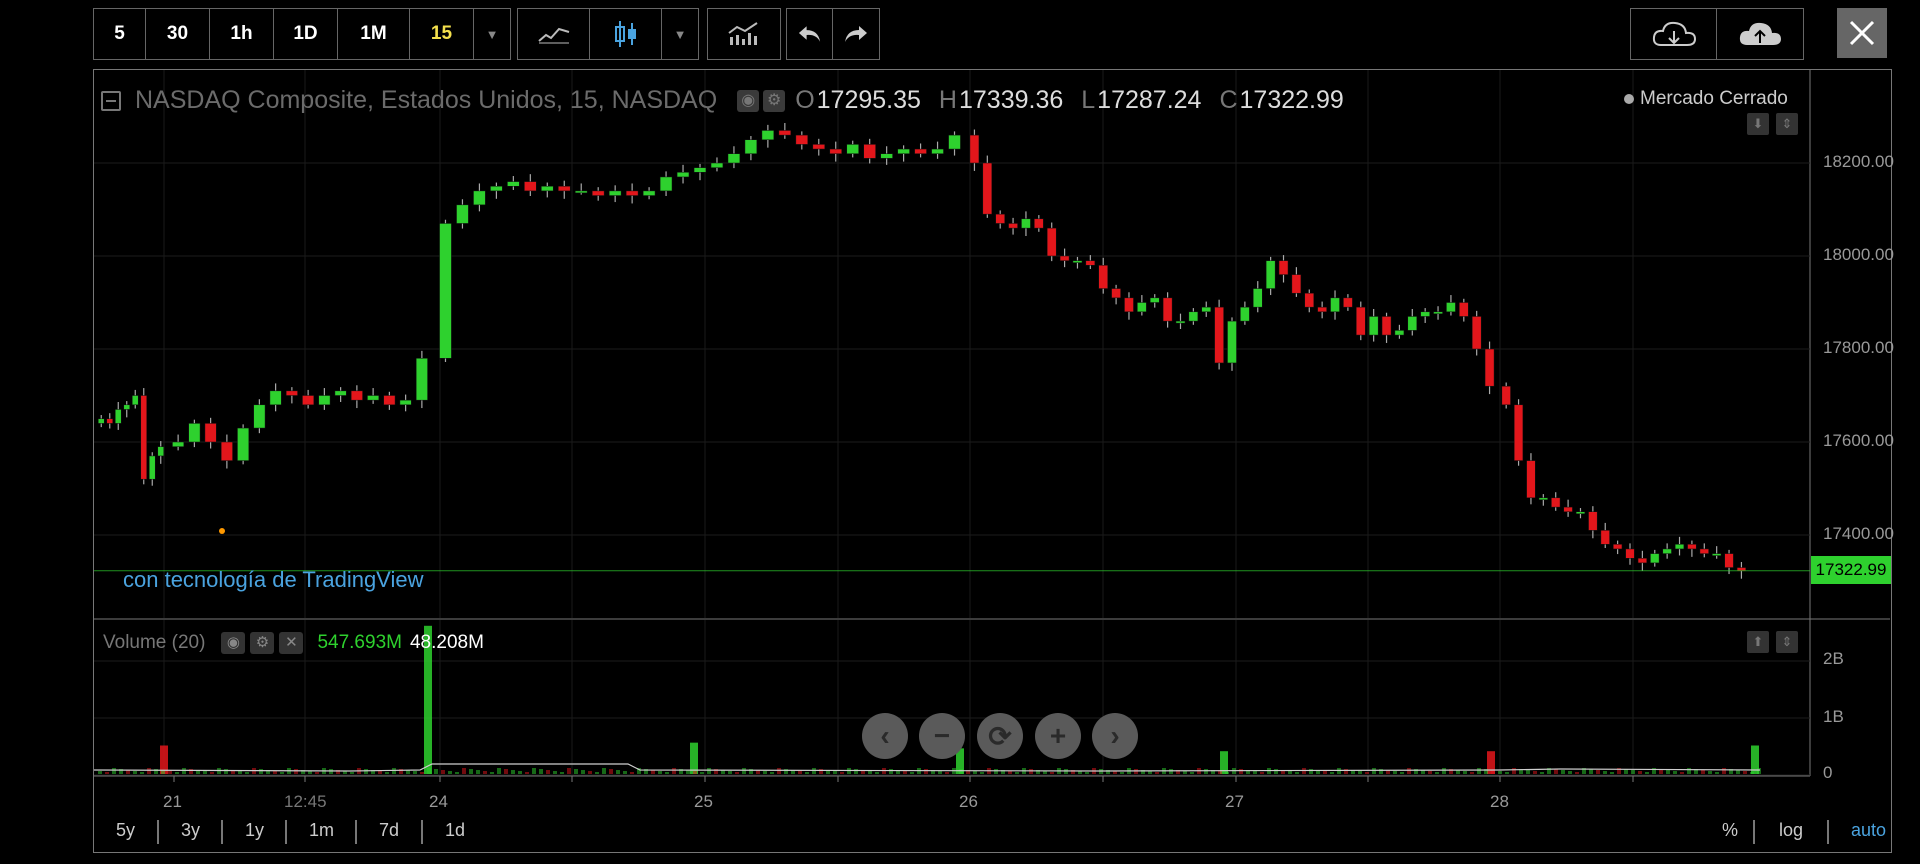 The height and width of the screenshot is (864, 1920). Describe the element at coordinates (554, 34) in the screenshot. I see `line-chart-icon` at that location.